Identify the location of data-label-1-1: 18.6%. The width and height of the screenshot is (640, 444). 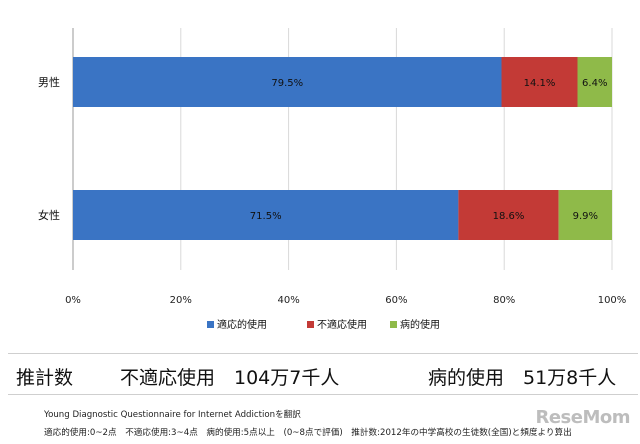
(509, 216).